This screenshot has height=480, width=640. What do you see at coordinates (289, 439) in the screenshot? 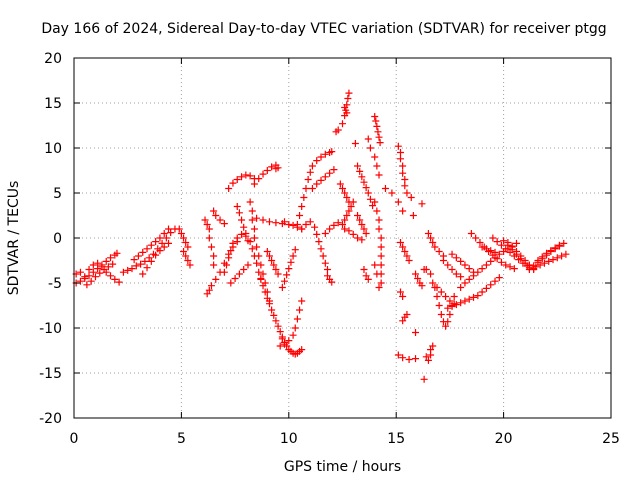
I see `x-tick-label: 10` at bounding box center [289, 439].